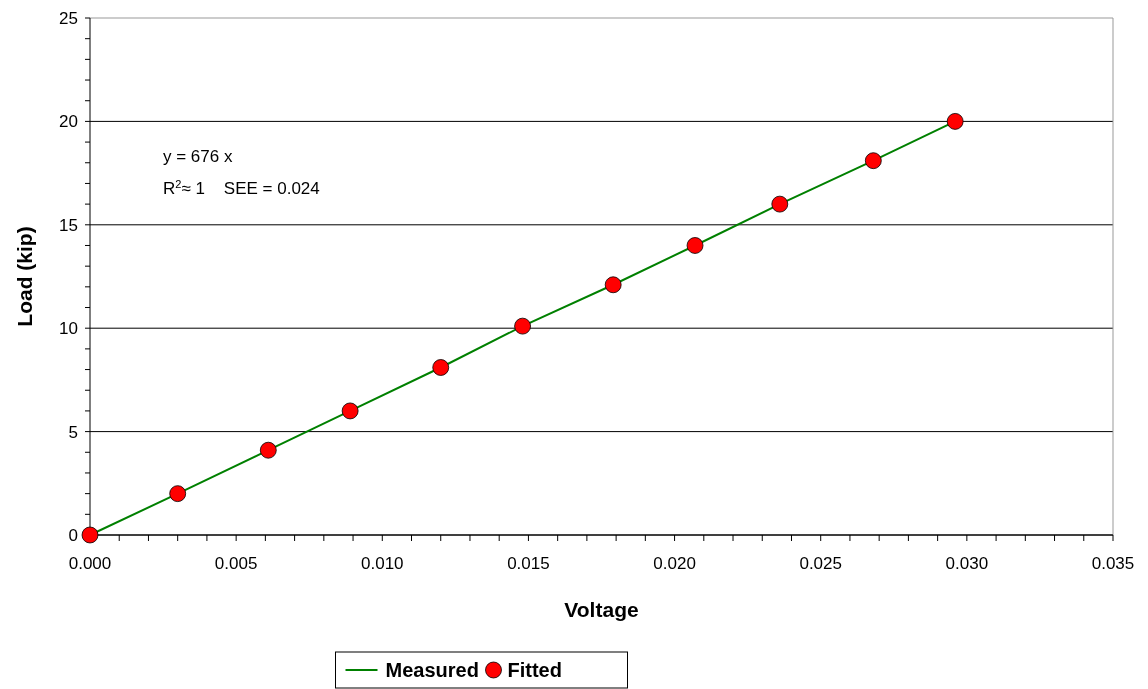  What do you see at coordinates (528, 563) in the screenshot?
I see `x-tick-label: 0.015` at bounding box center [528, 563].